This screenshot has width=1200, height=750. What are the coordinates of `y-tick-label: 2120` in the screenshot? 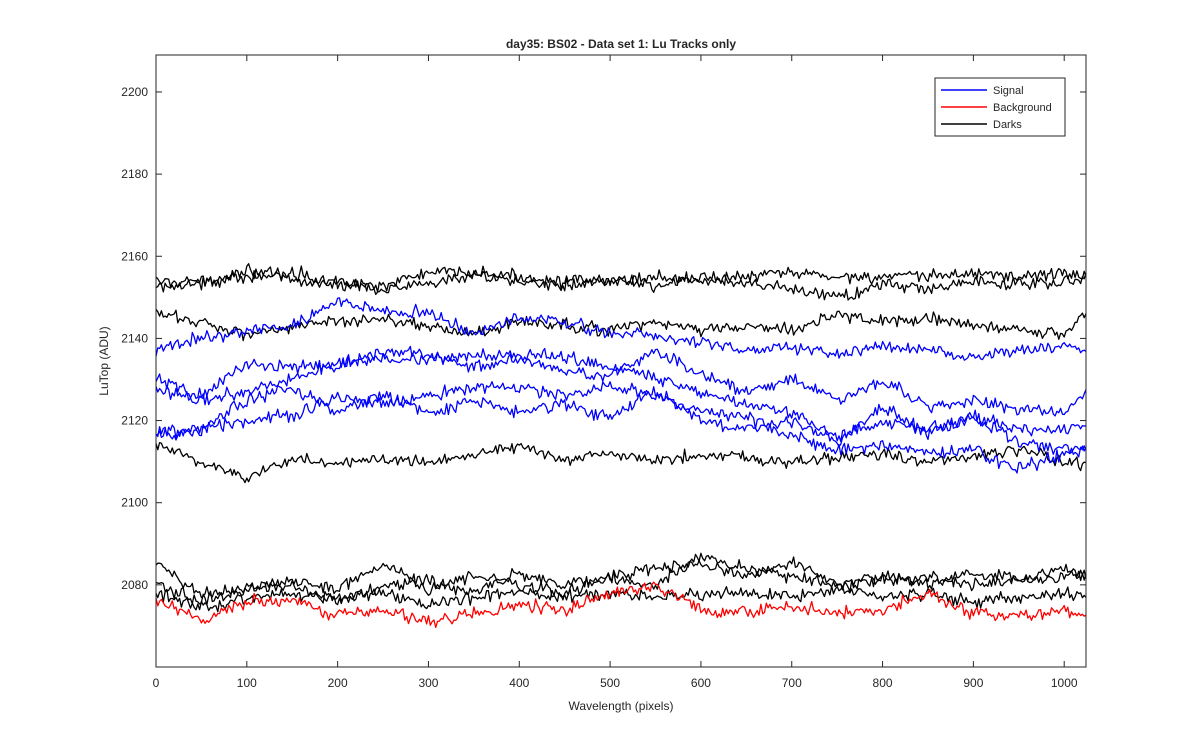 It's located at (134, 421).